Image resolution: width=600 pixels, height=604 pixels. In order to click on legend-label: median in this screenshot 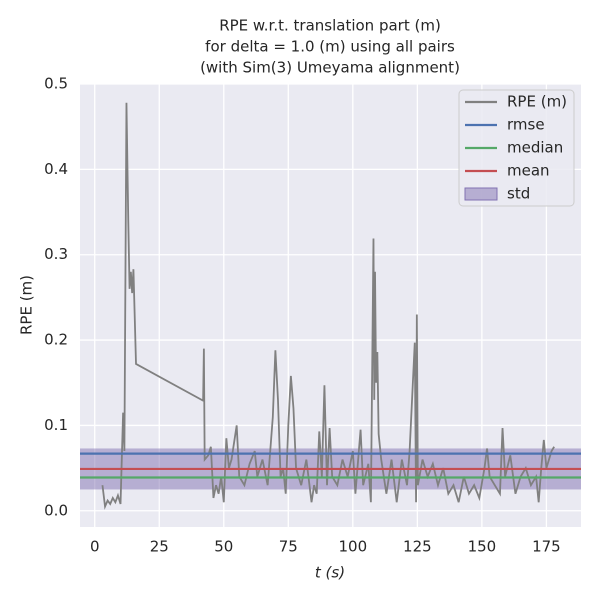, I will do `click(535, 148)`.